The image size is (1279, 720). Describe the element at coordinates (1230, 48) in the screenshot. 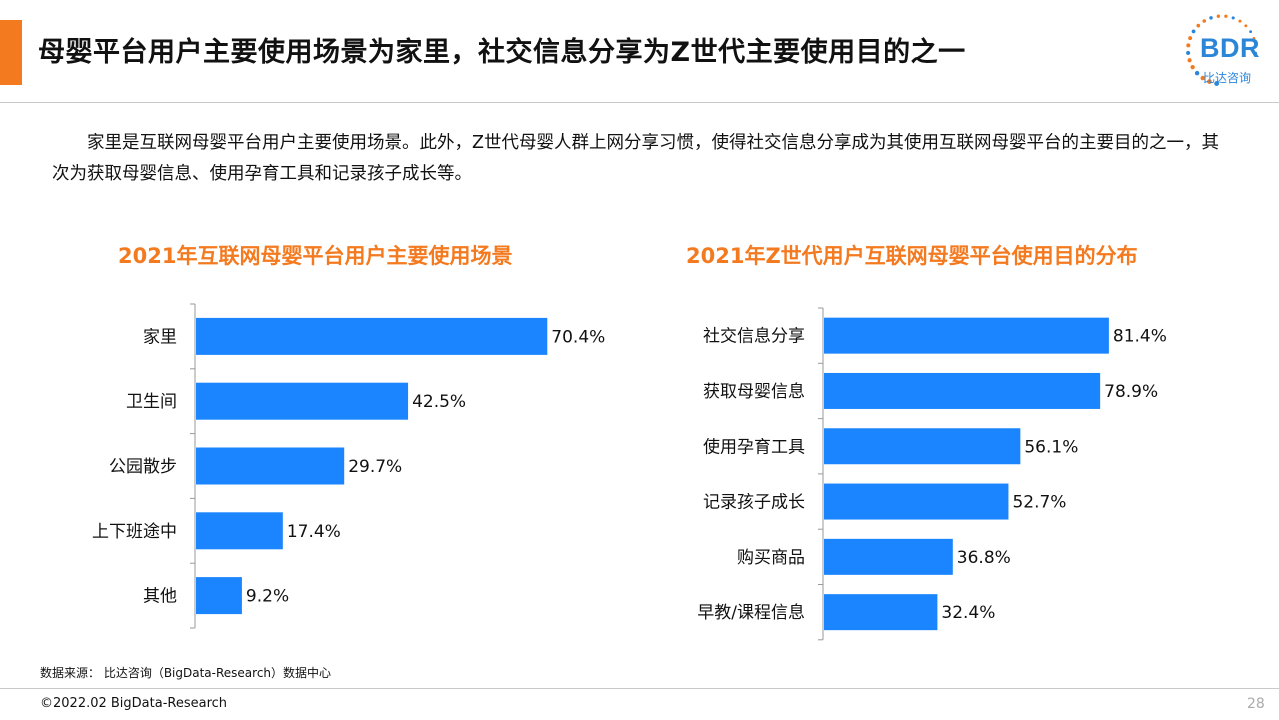

I see `logo-text: BDR` at that location.